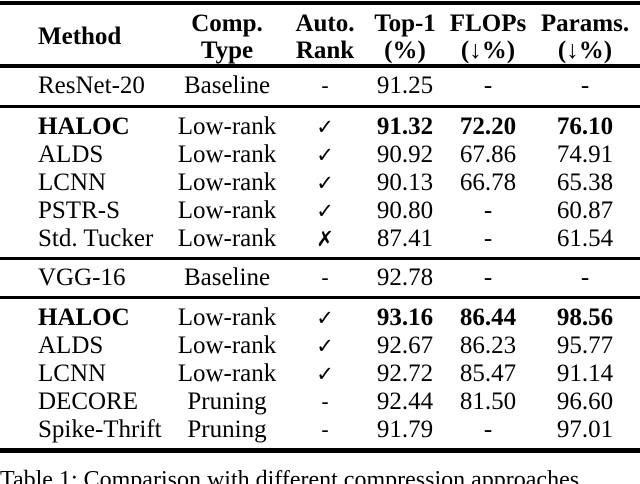  What do you see at coordinates (227, 23) in the screenshot?
I see `header-comp-type-line1: Comp.` at bounding box center [227, 23].